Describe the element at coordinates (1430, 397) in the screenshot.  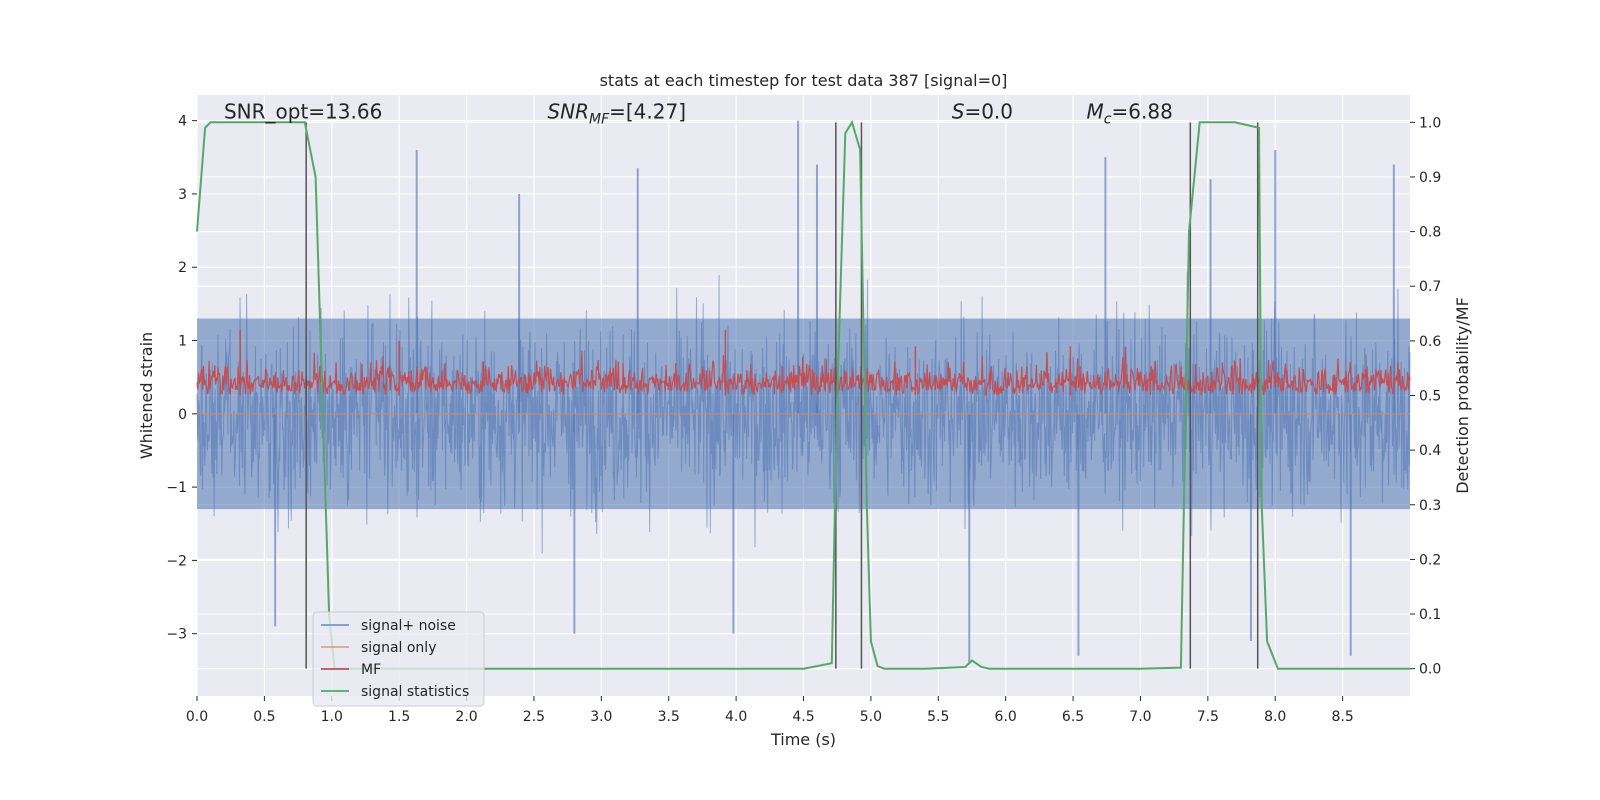
I see `y-right-tick-label: 0.5` at that location.